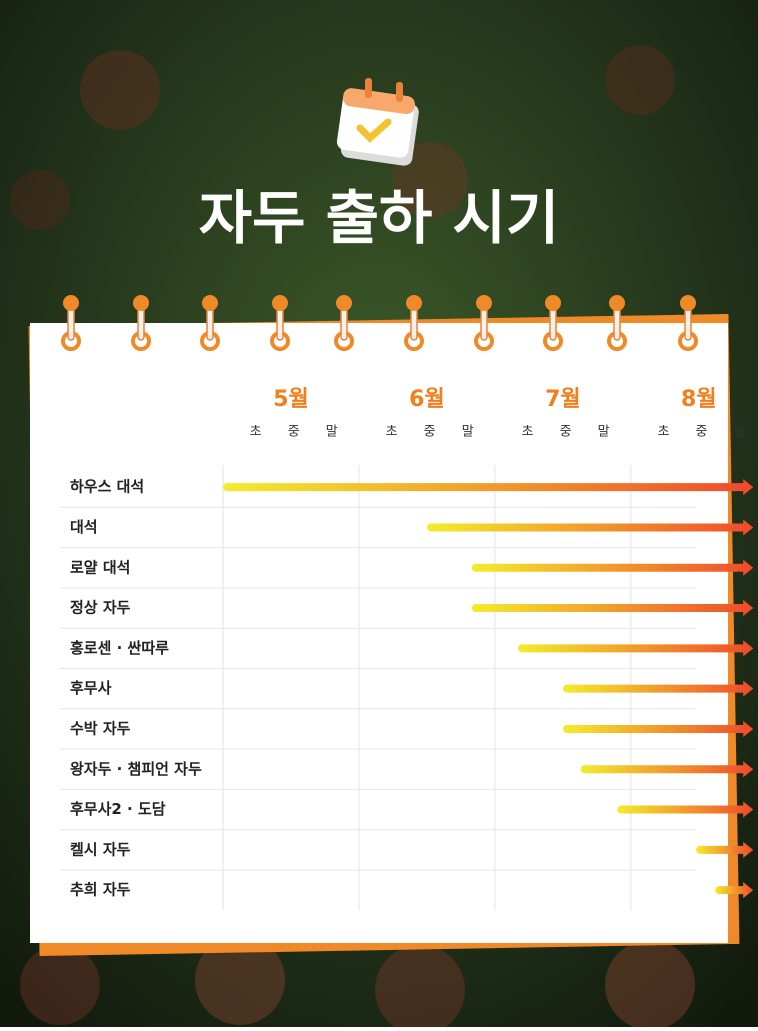 The height and width of the screenshot is (1031, 758). Describe the element at coordinates (377, 122) in the screenshot. I see `calendar-icon` at that location.